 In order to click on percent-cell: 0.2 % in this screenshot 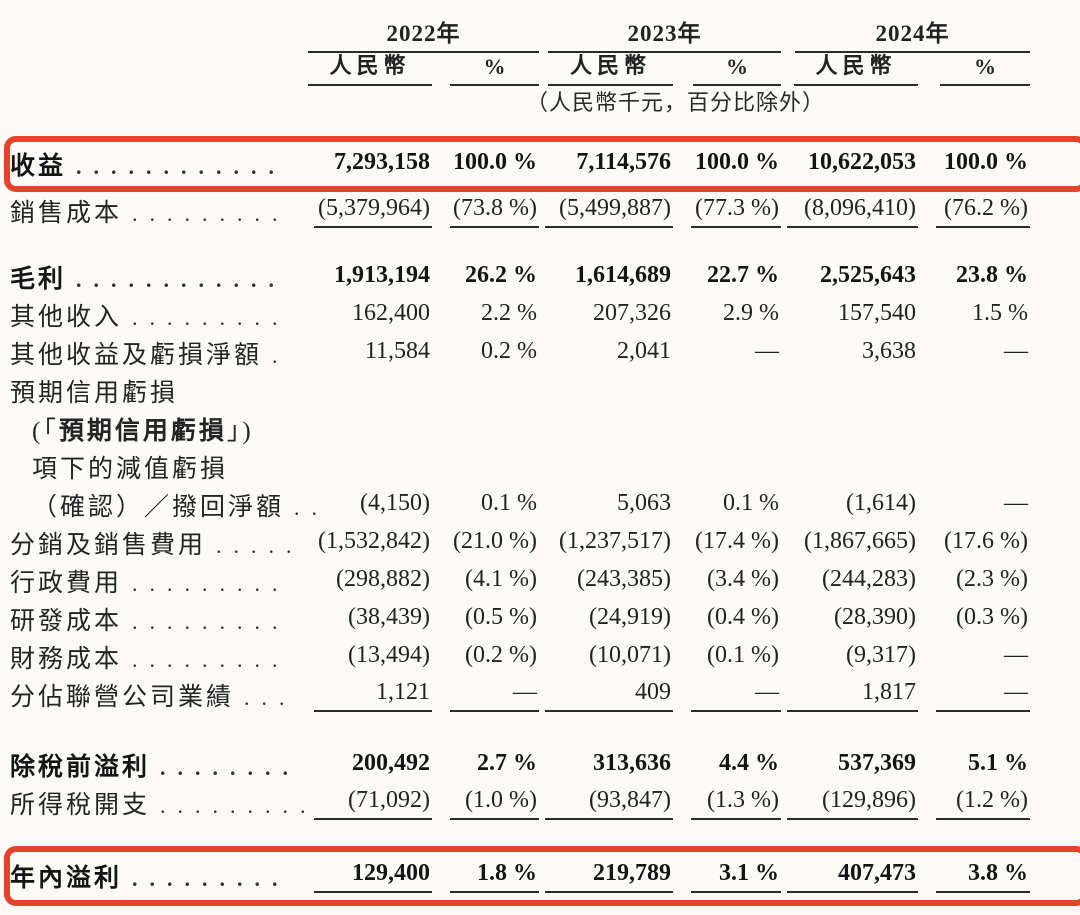, I will do `click(509, 350)`.